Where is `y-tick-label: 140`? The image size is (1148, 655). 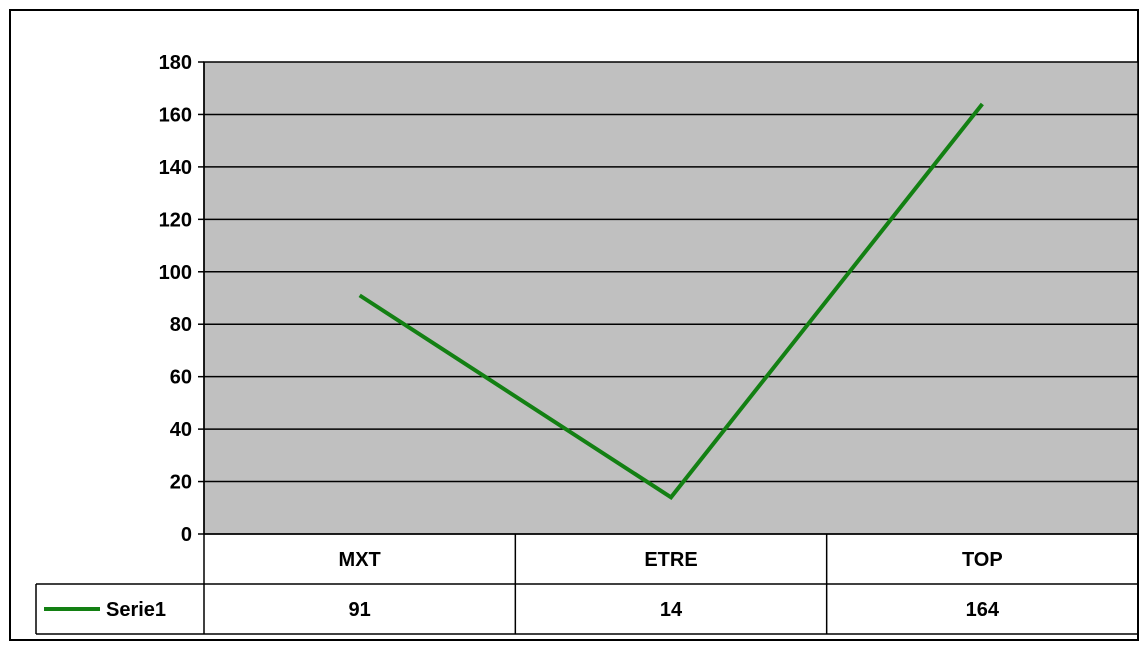
y-tick-label: 140 is located at coordinates (175, 168).